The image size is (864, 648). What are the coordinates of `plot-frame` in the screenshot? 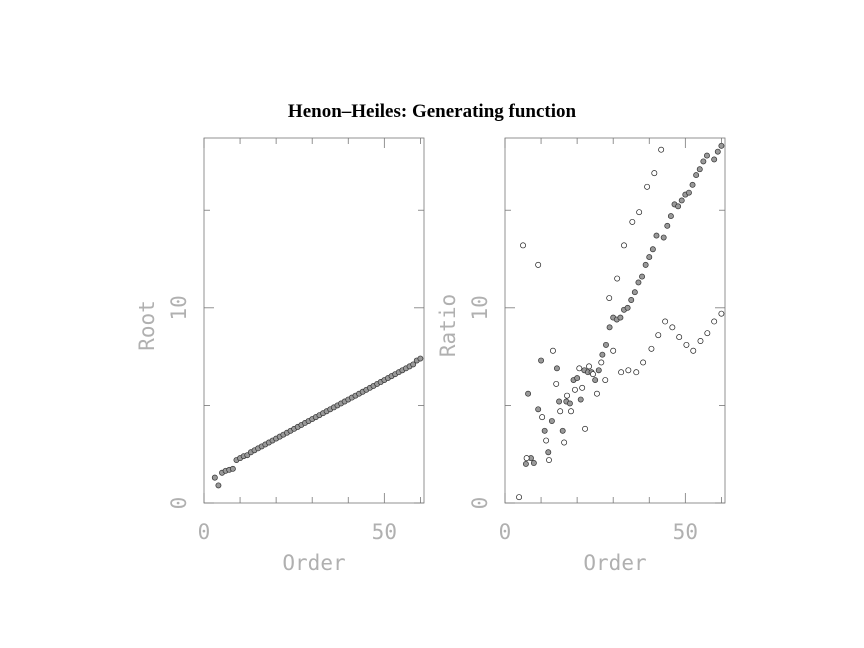 It's located at (314, 320).